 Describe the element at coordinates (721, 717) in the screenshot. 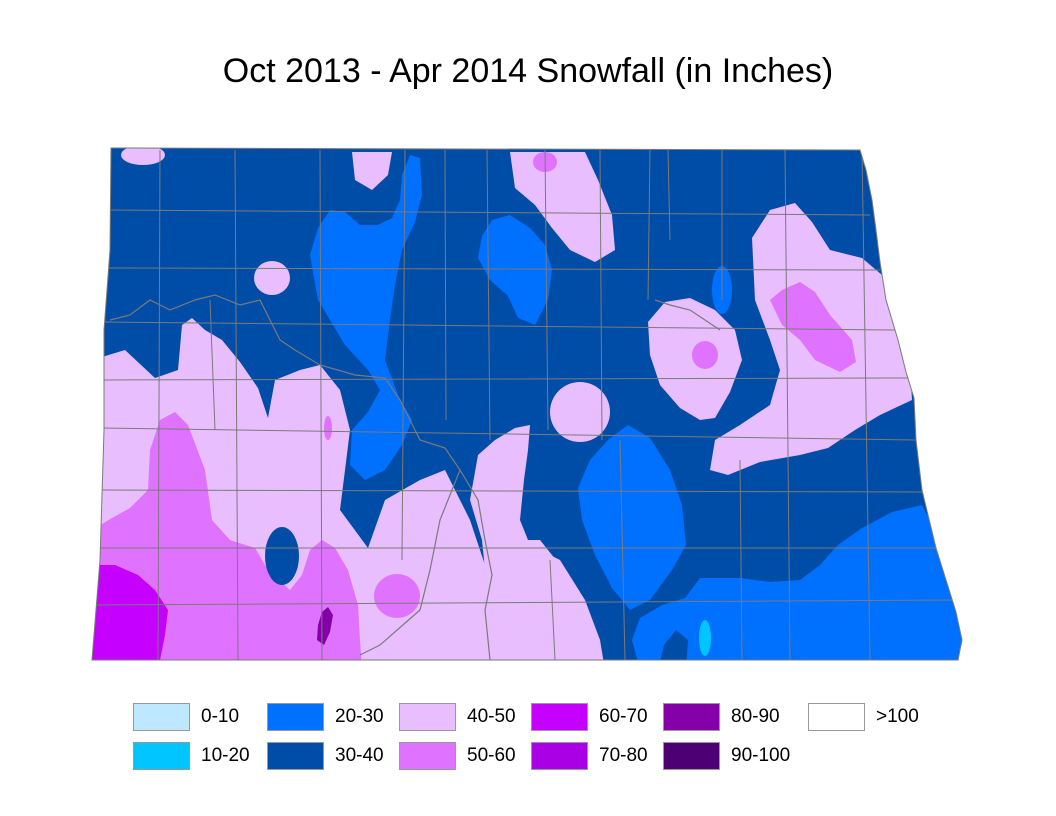

I see `legend-item-80-90: 80-90` at that location.